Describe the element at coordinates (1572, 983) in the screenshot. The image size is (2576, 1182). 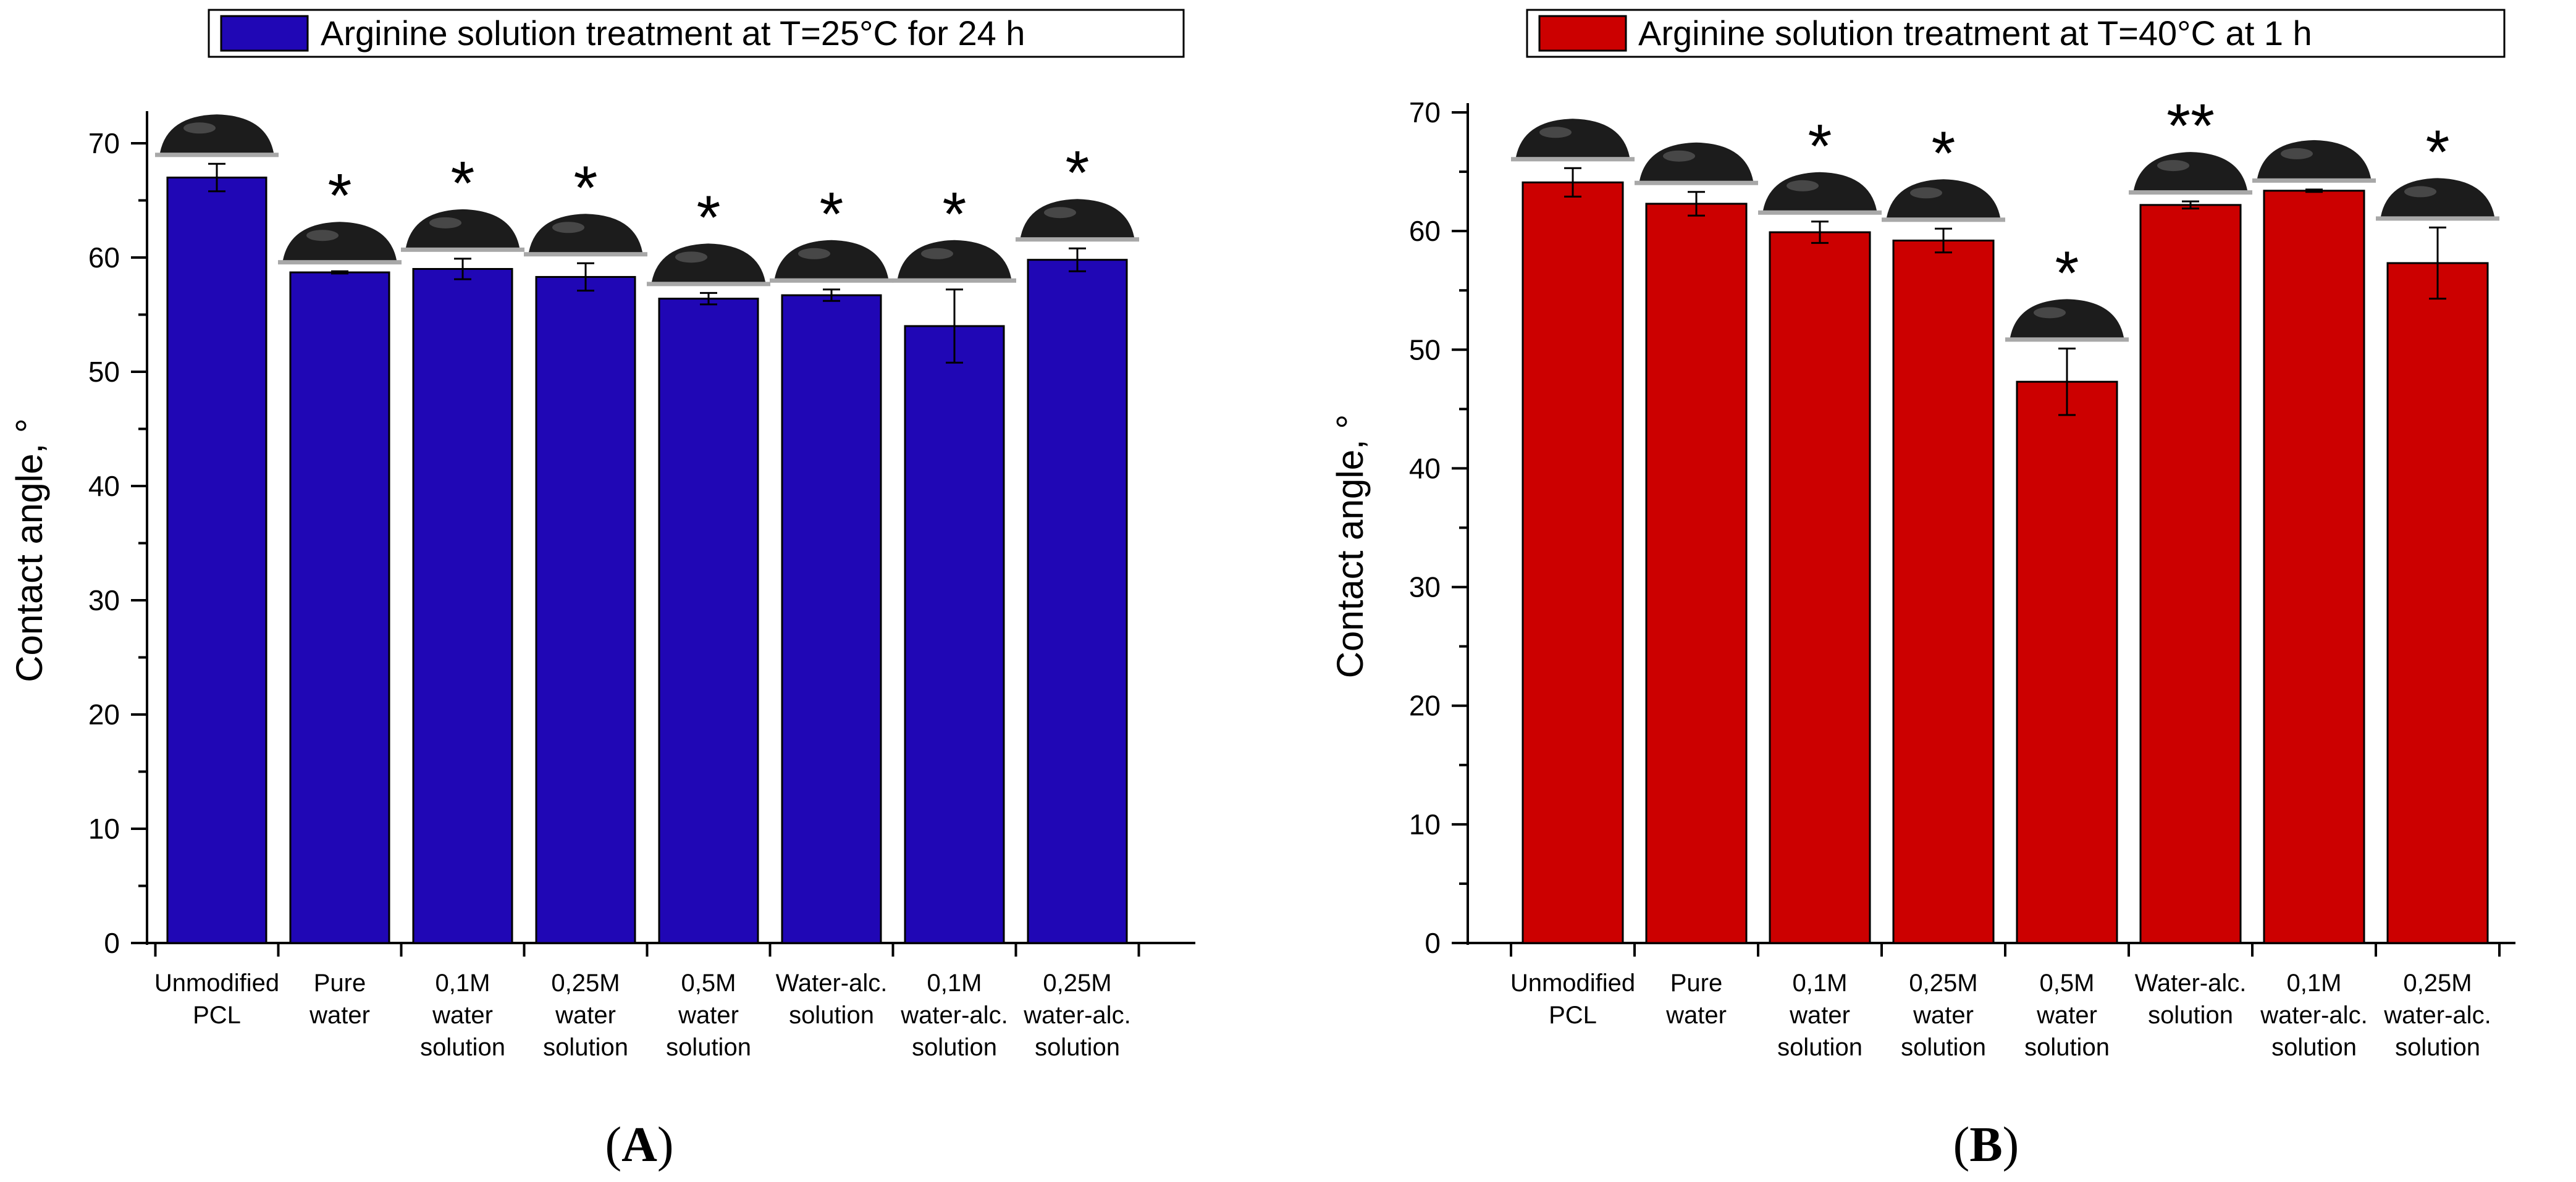
I see `x-tick-label: Unmodified` at that location.